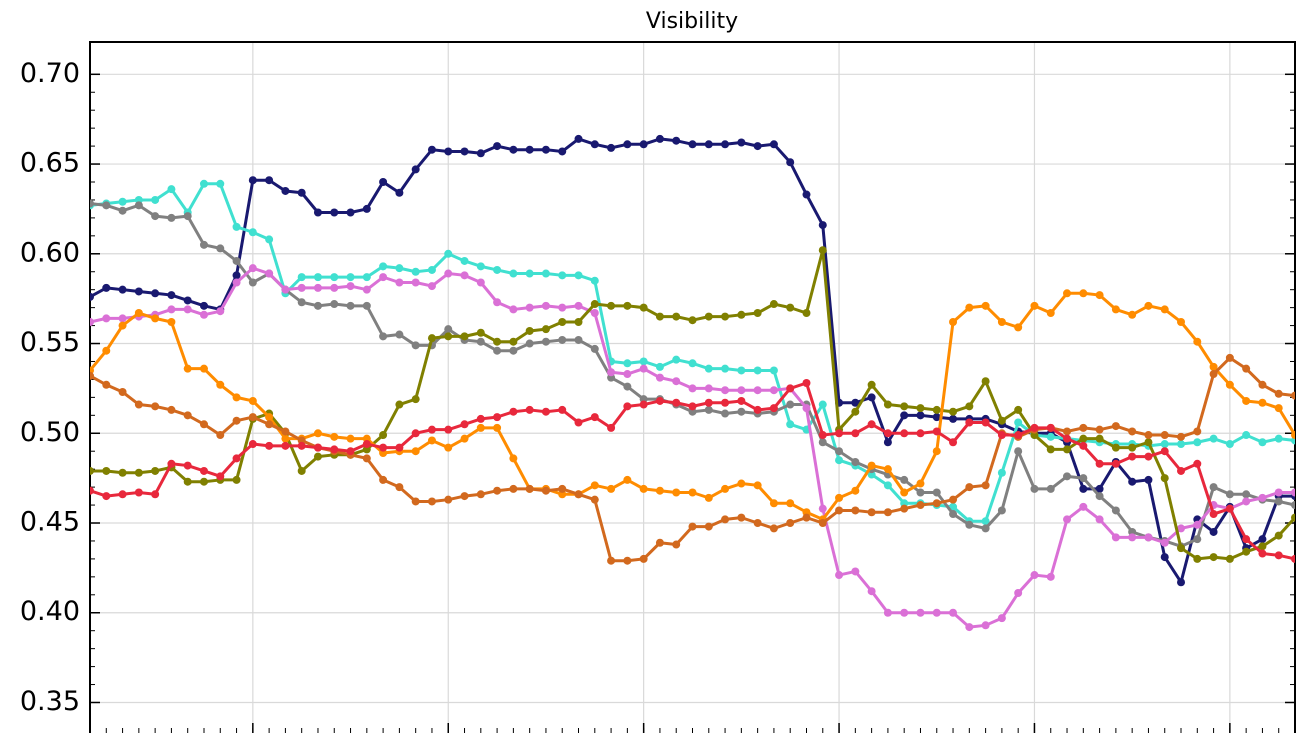 This screenshot has height=733, width=1300. Describe the element at coordinates (692, 21) in the screenshot. I see `chart-title: Visibility` at that location.